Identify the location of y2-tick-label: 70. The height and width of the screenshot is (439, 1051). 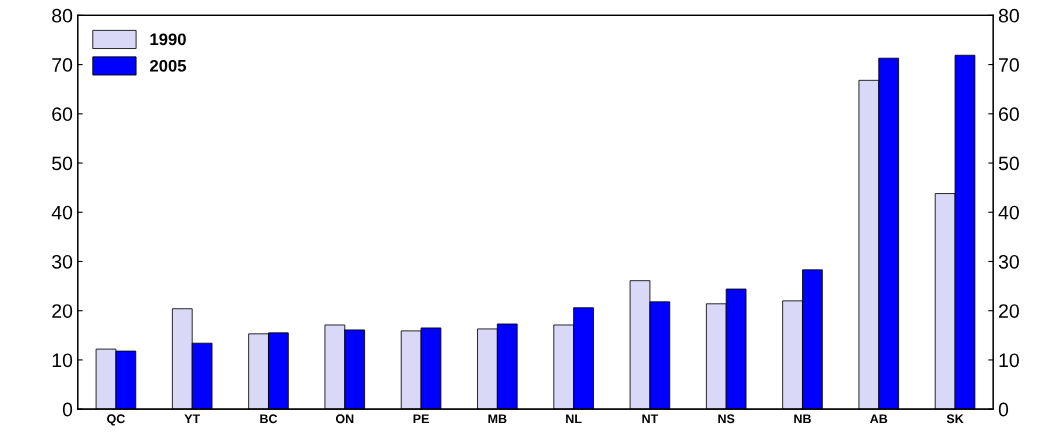
(1009, 65).